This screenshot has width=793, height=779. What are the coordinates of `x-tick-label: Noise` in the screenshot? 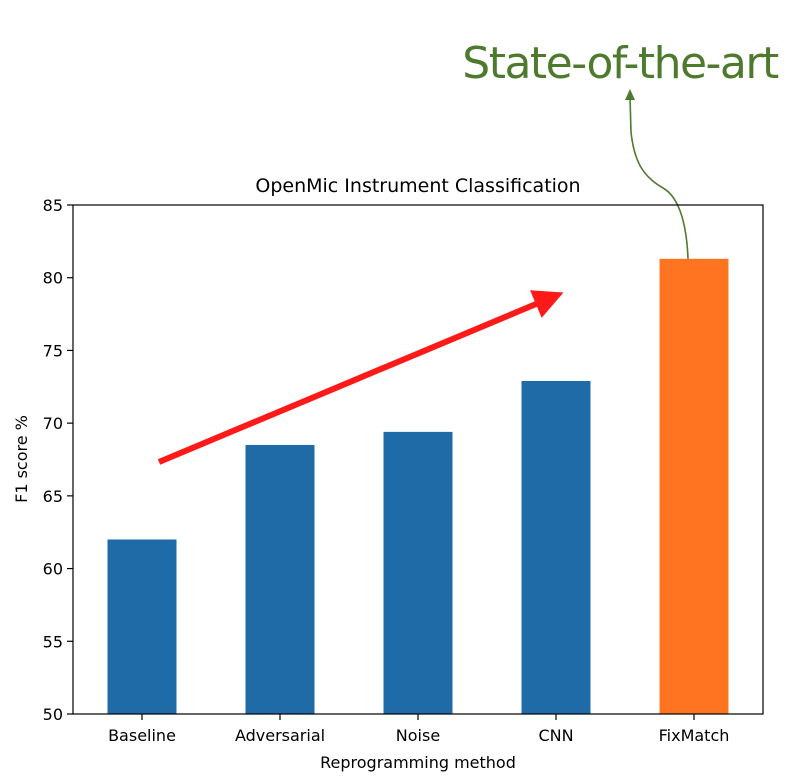 It's located at (418, 735).